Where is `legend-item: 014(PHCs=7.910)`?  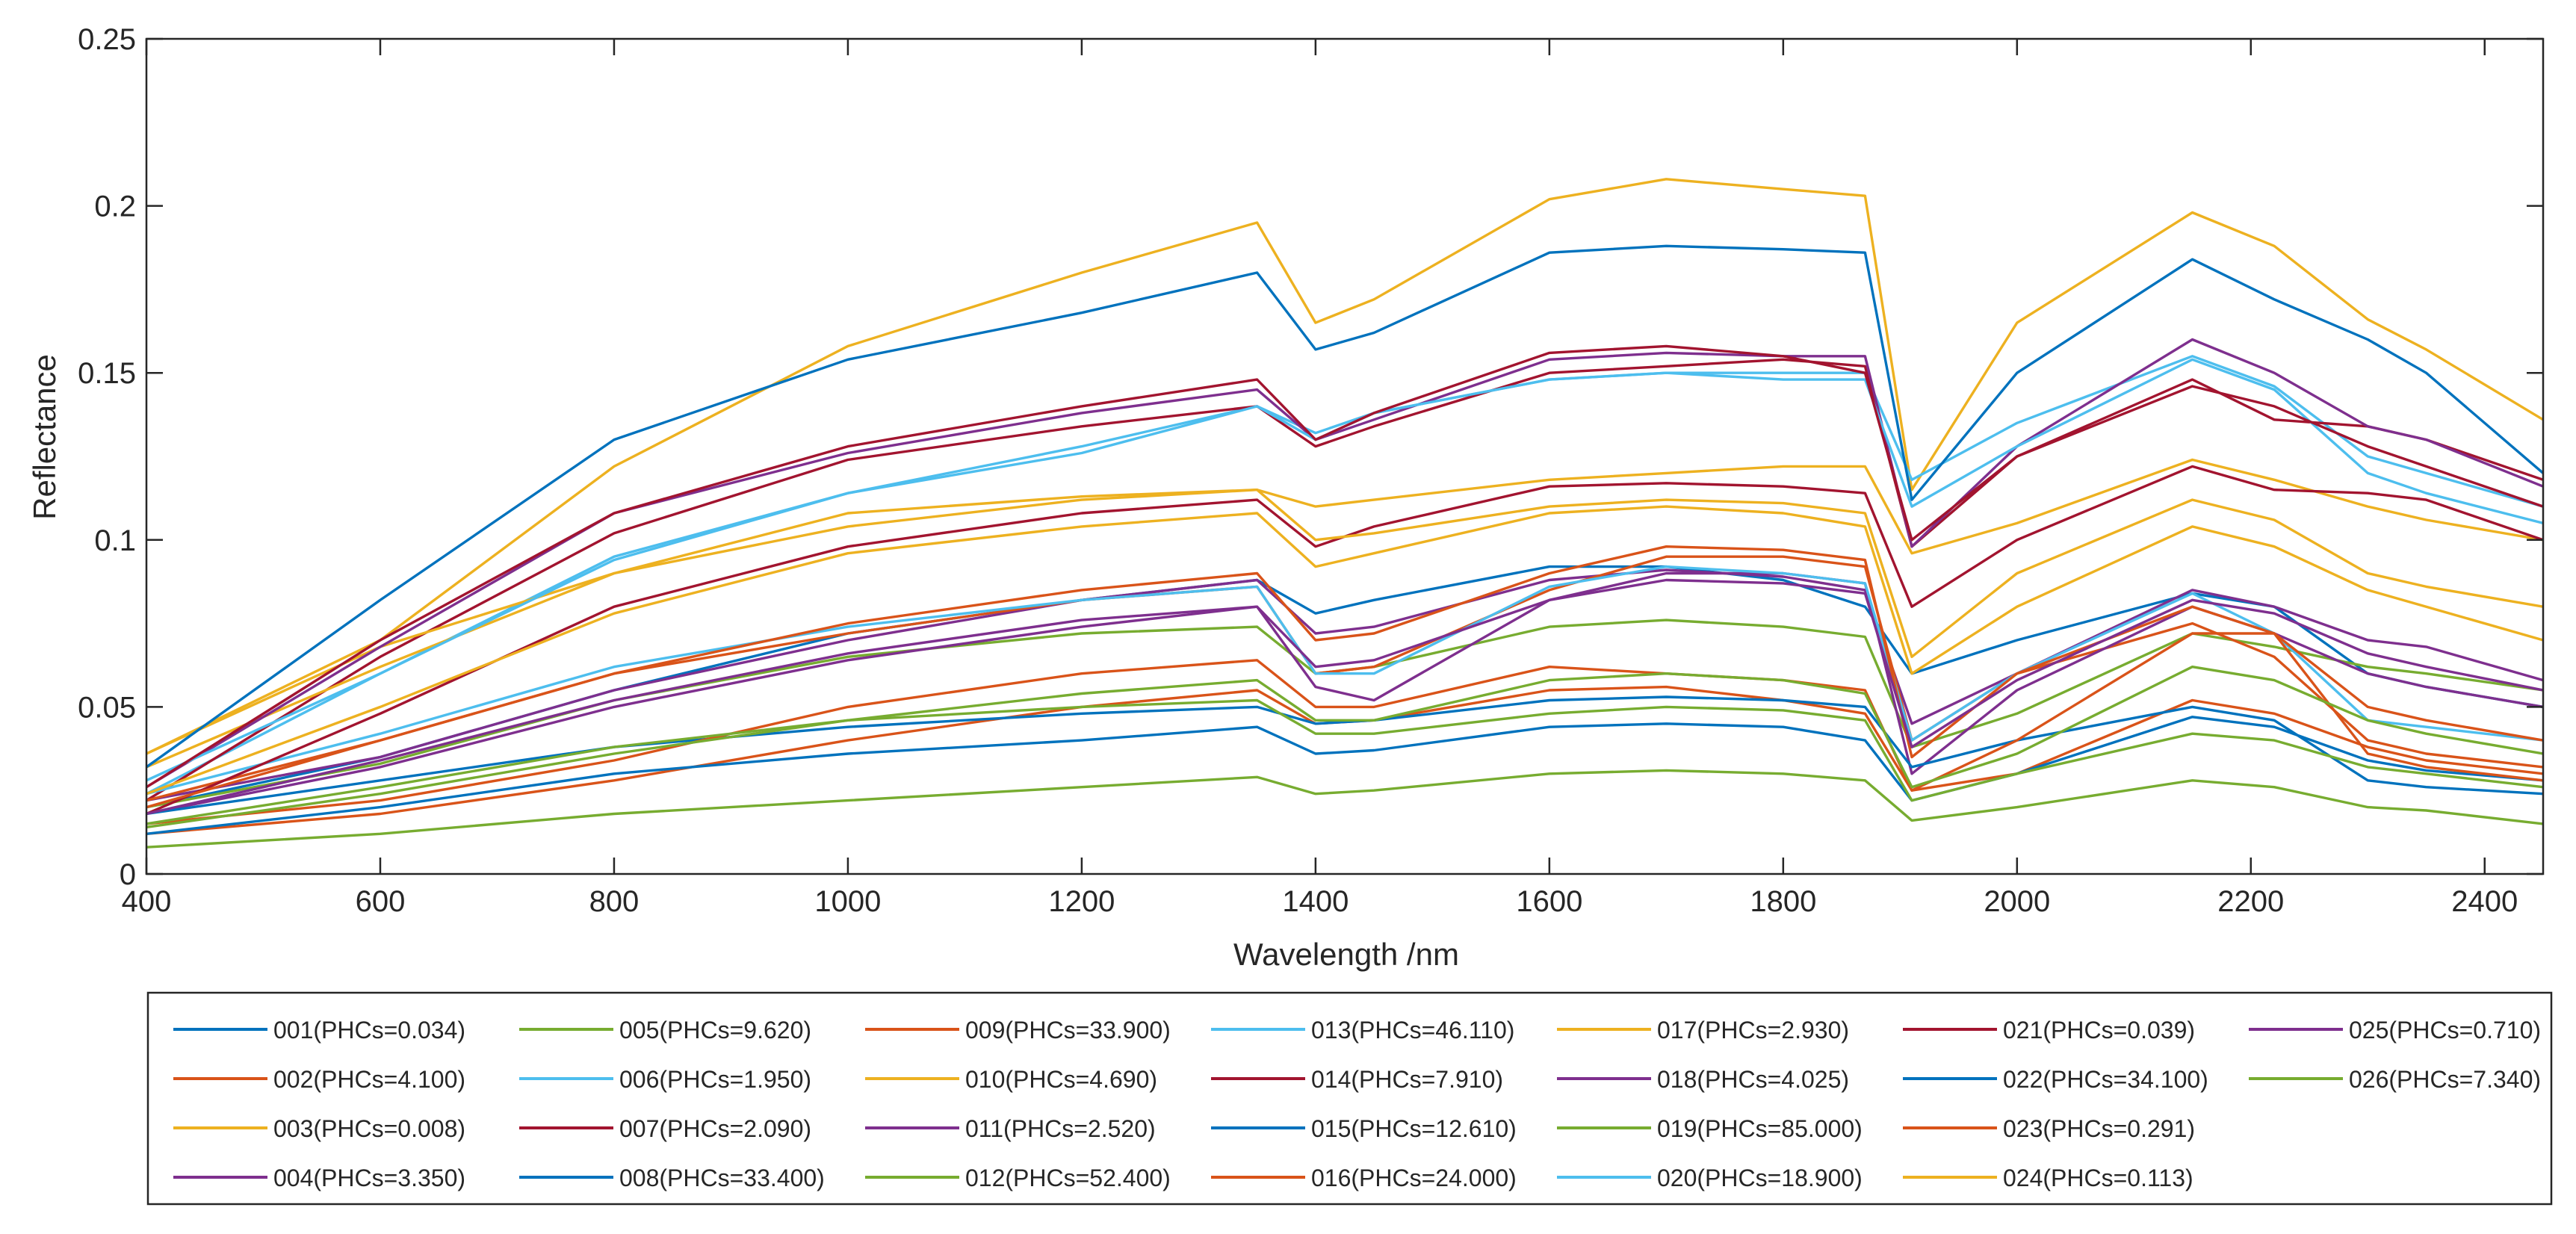 legend-item: 014(PHCs=7.910) is located at coordinates (1357, 1079).